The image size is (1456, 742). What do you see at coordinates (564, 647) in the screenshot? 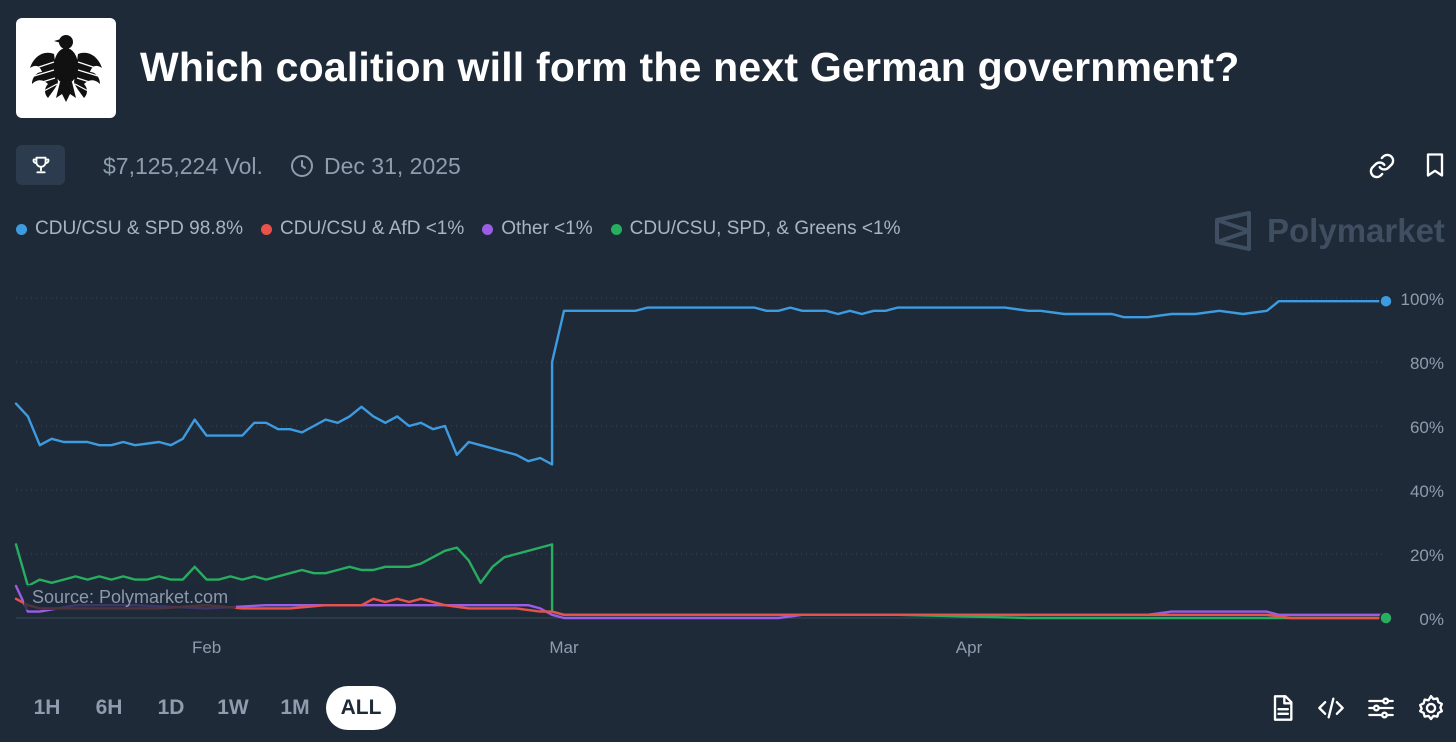
I see `x-tick-label: Mar` at bounding box center [564, 647].